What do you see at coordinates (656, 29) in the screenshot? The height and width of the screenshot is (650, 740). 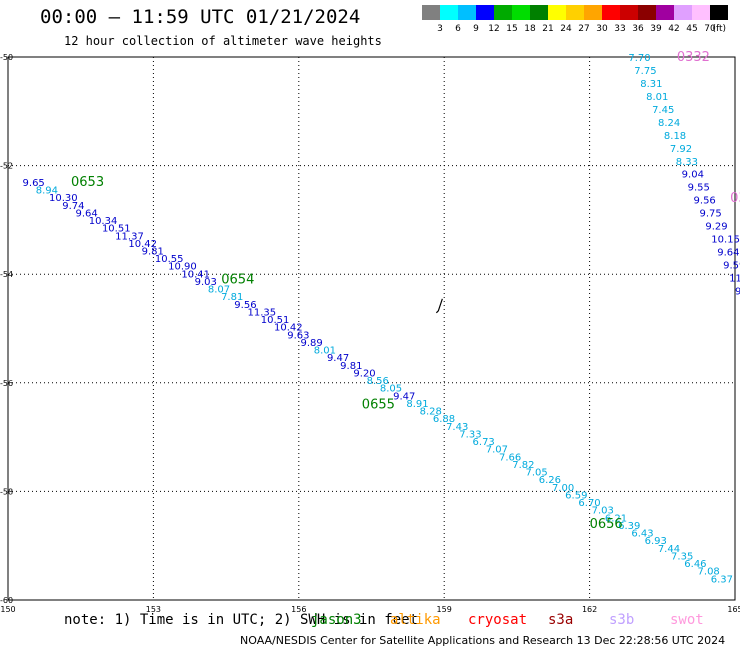 I see `legend-tick-label: 39` at bounding box center [656, 29].